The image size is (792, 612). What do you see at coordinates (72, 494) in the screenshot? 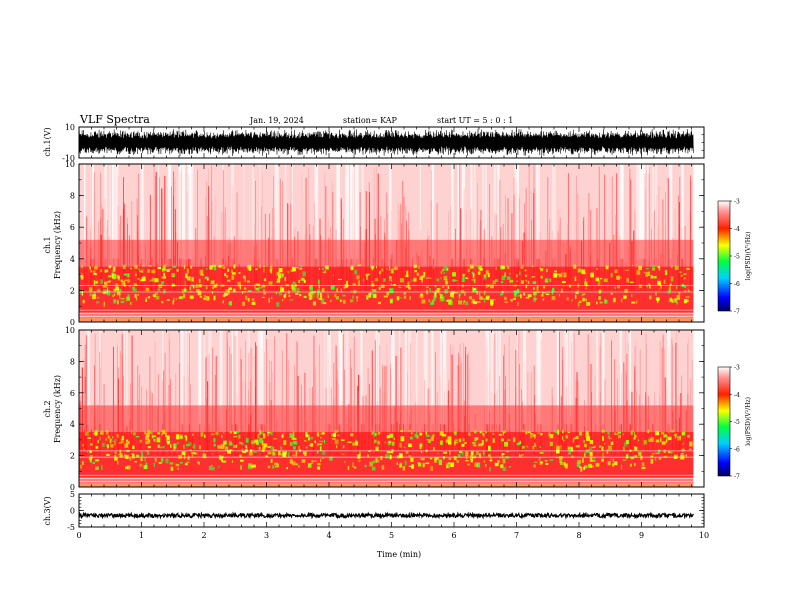
I see `y-tick-label: 5` at bounding box center [72, 494].